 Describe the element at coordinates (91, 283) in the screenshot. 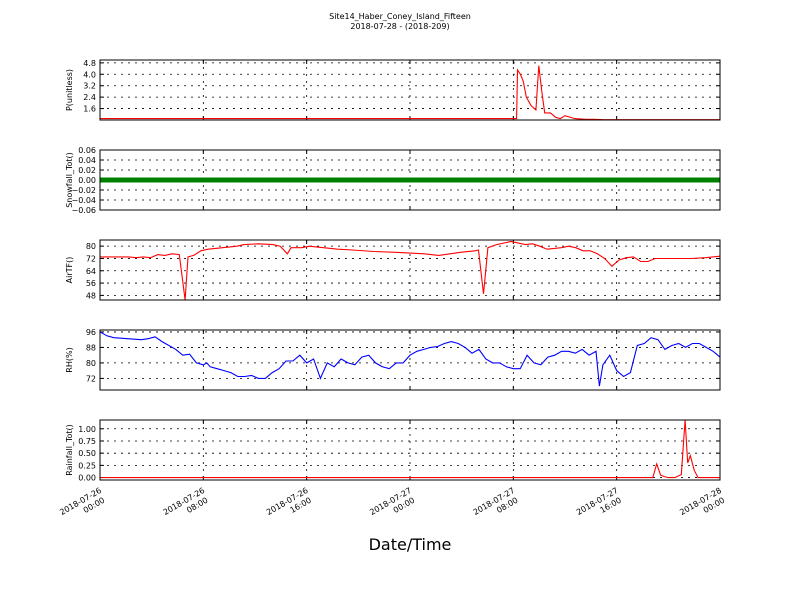

I see `y-tick-label: 56` at that location.